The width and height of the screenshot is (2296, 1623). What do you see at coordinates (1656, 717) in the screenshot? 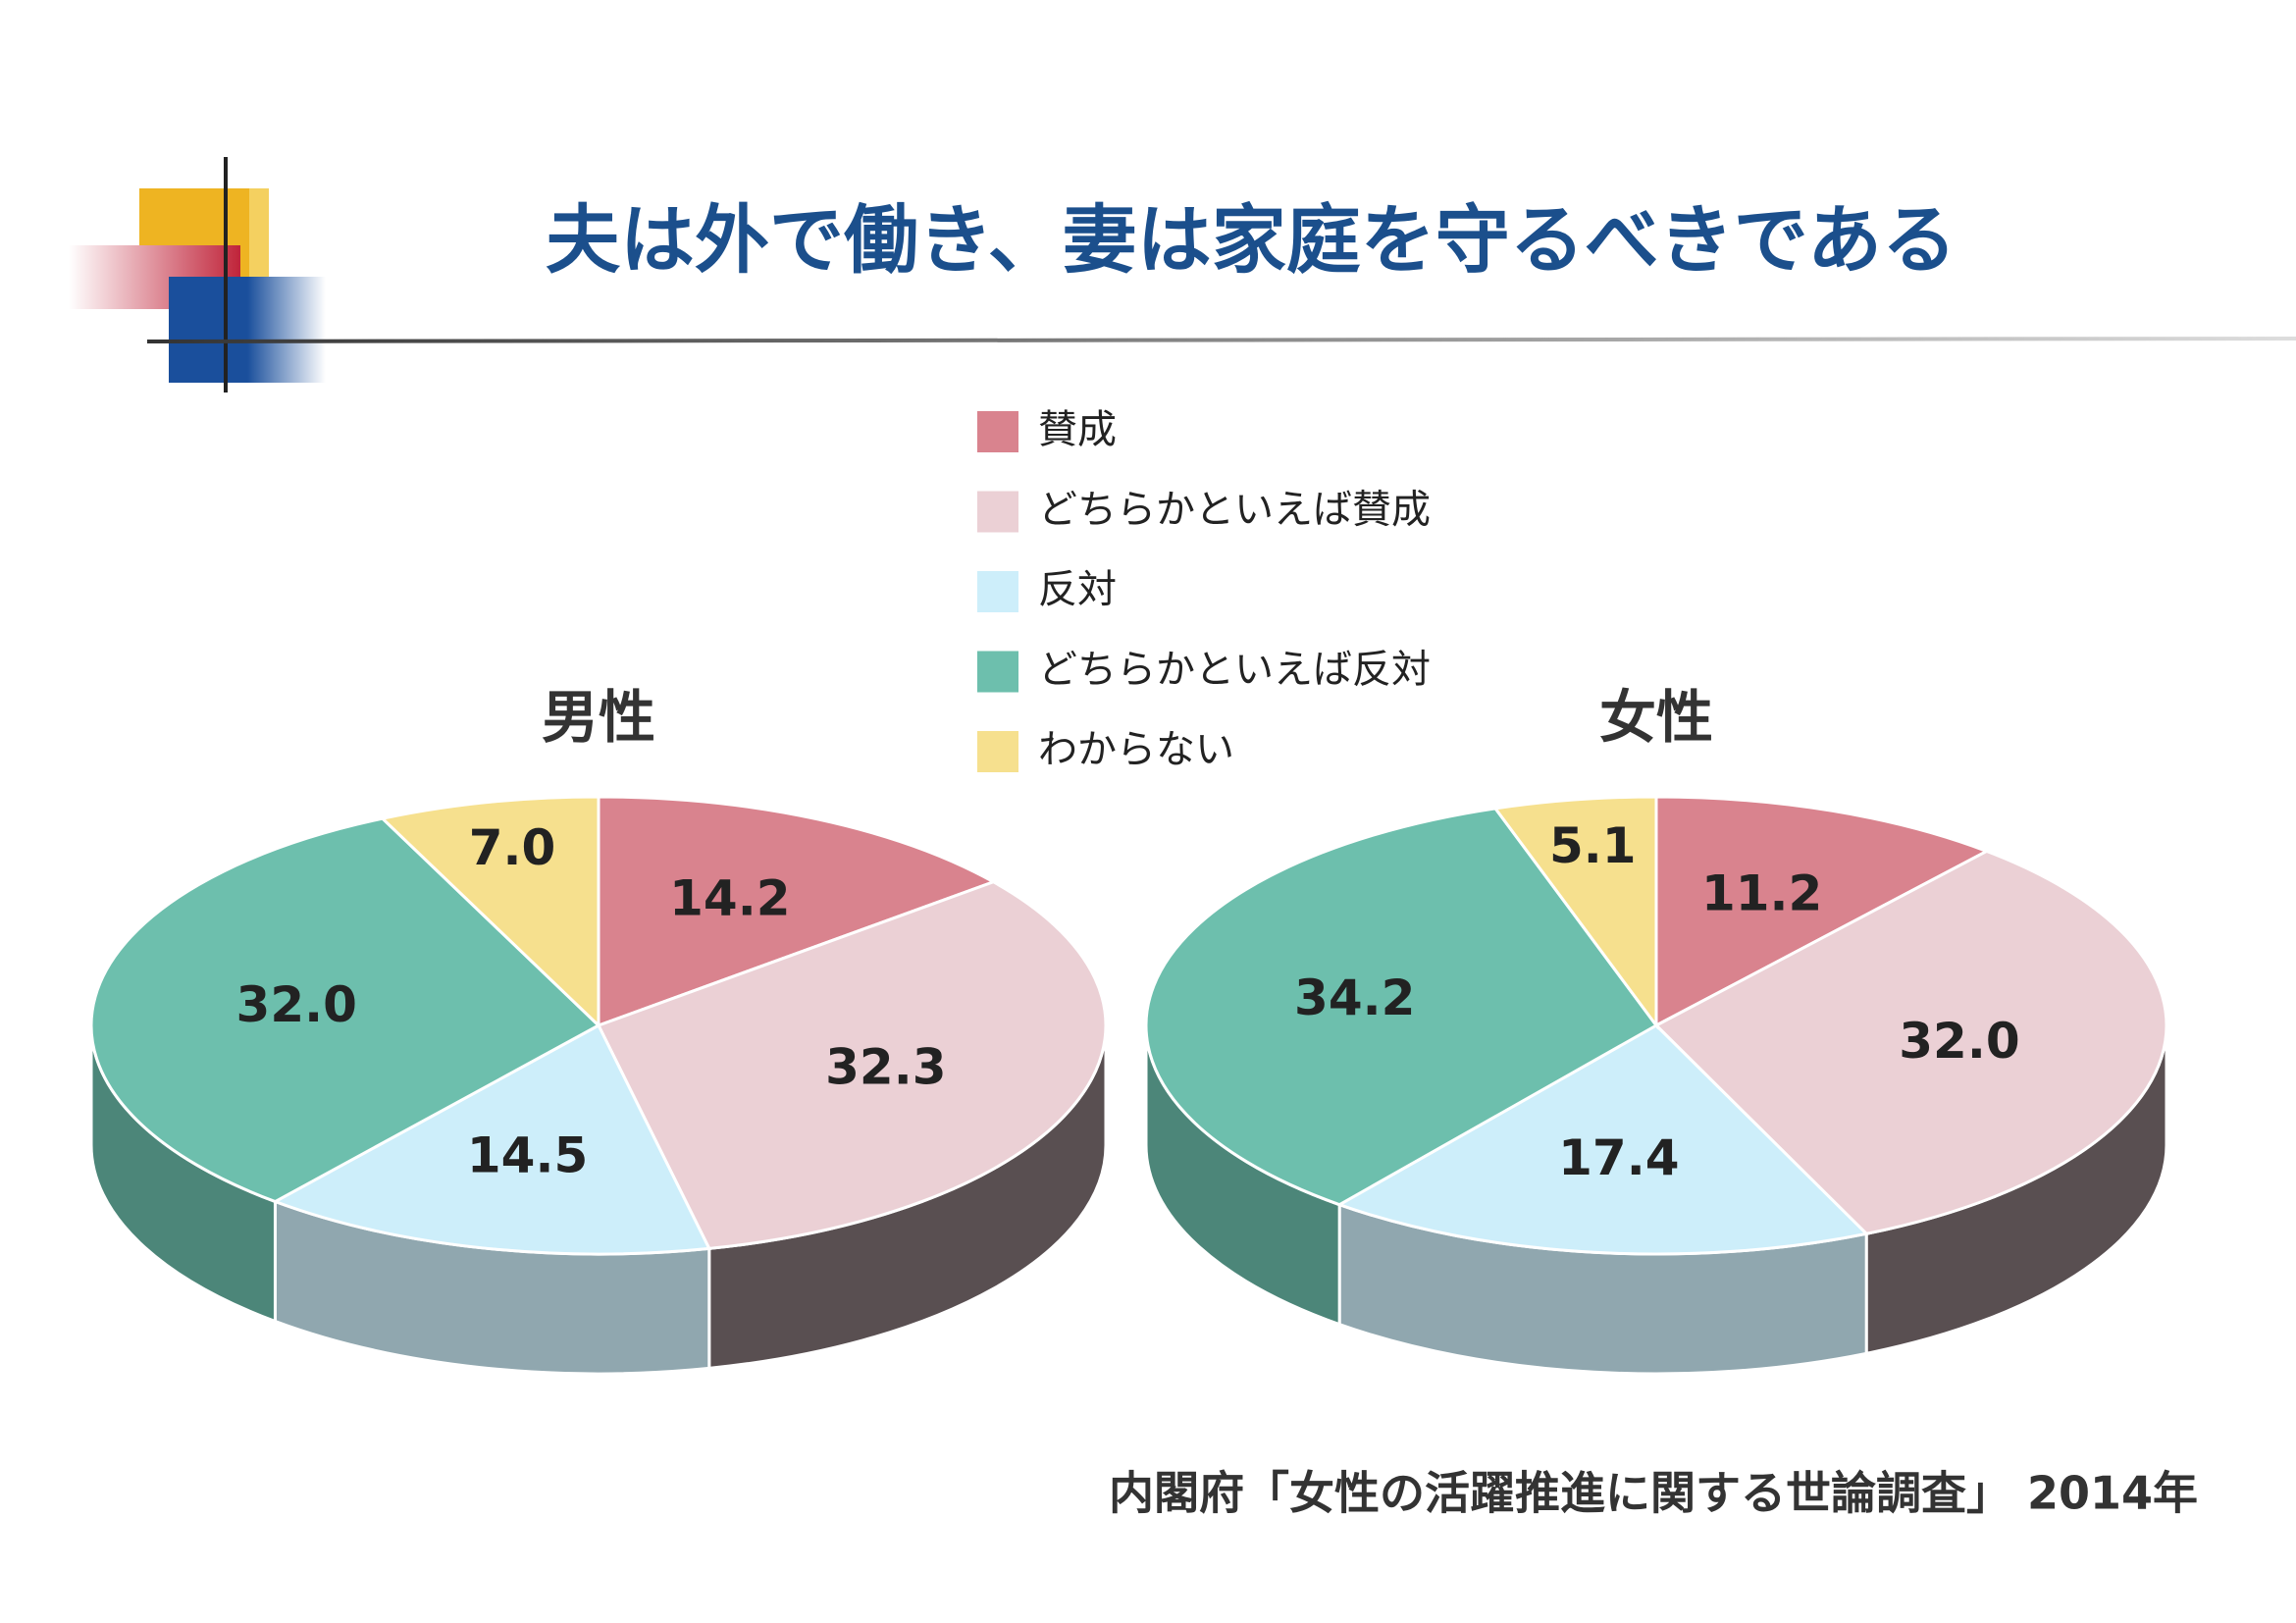
I see `pie-title: 女性` at bounding box center [1656, 717].